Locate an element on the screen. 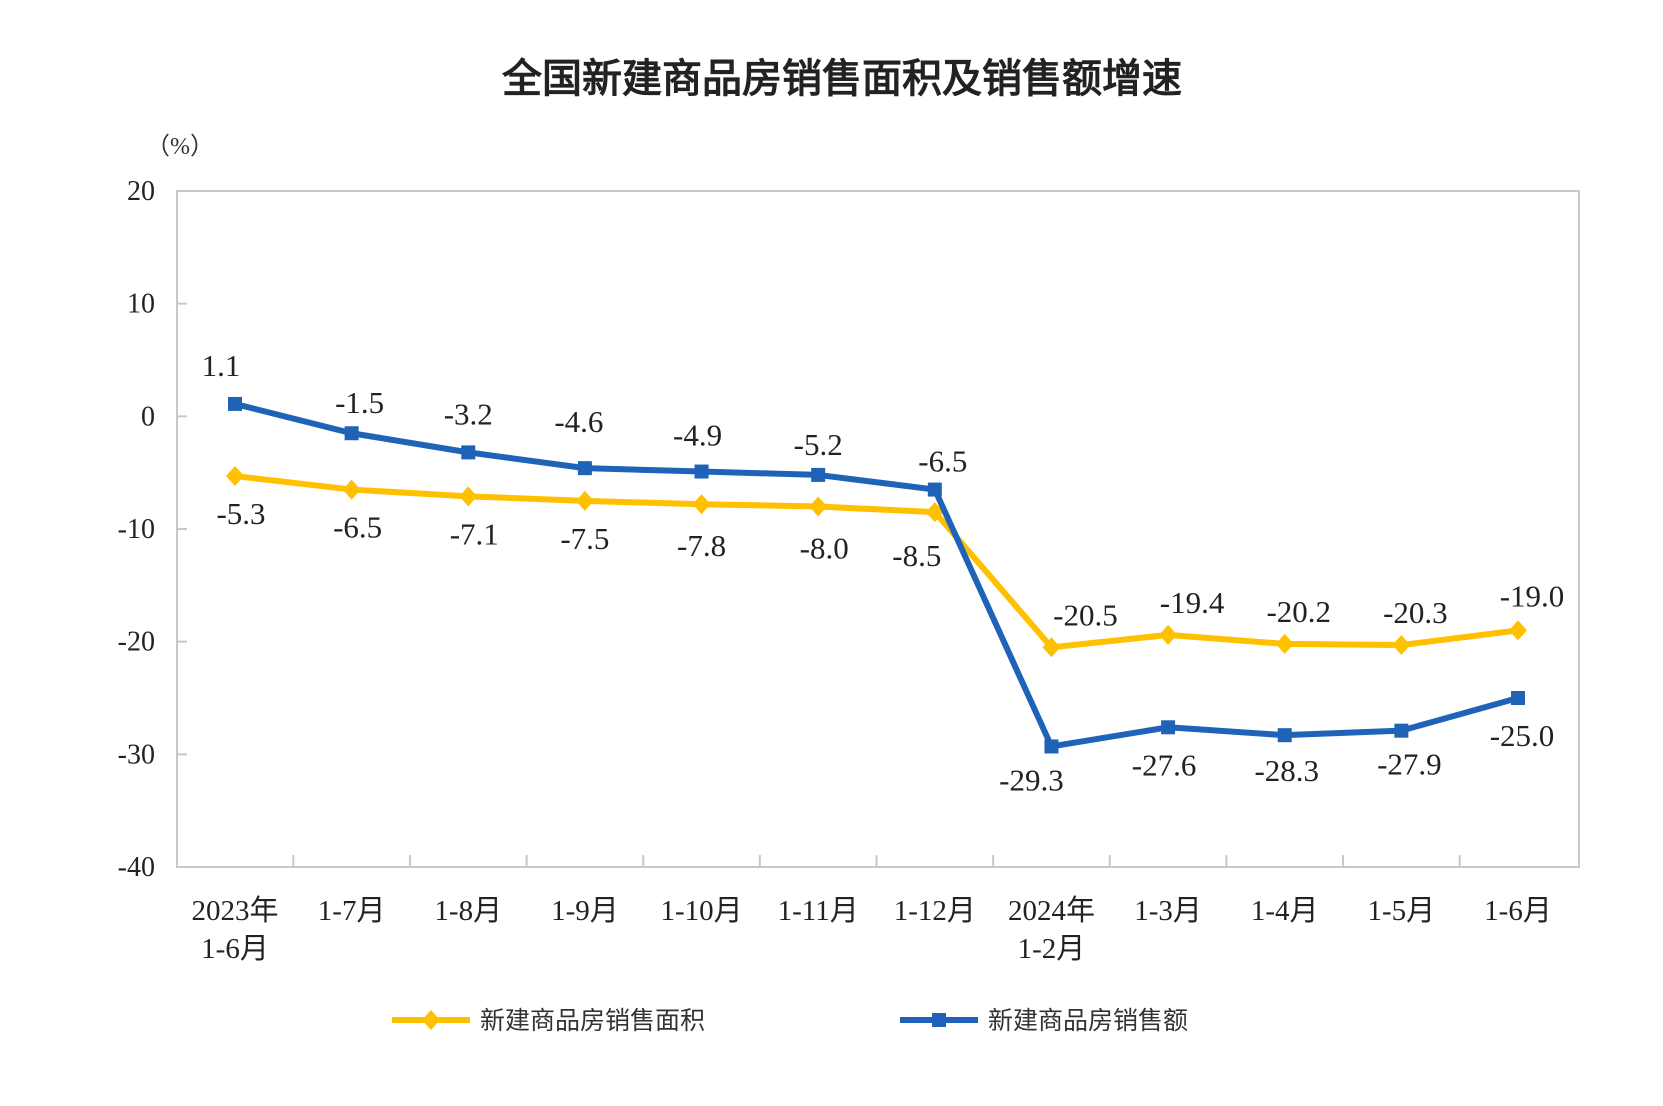  x-tick-label: 1-11月 is located at coordinates (818, 911).